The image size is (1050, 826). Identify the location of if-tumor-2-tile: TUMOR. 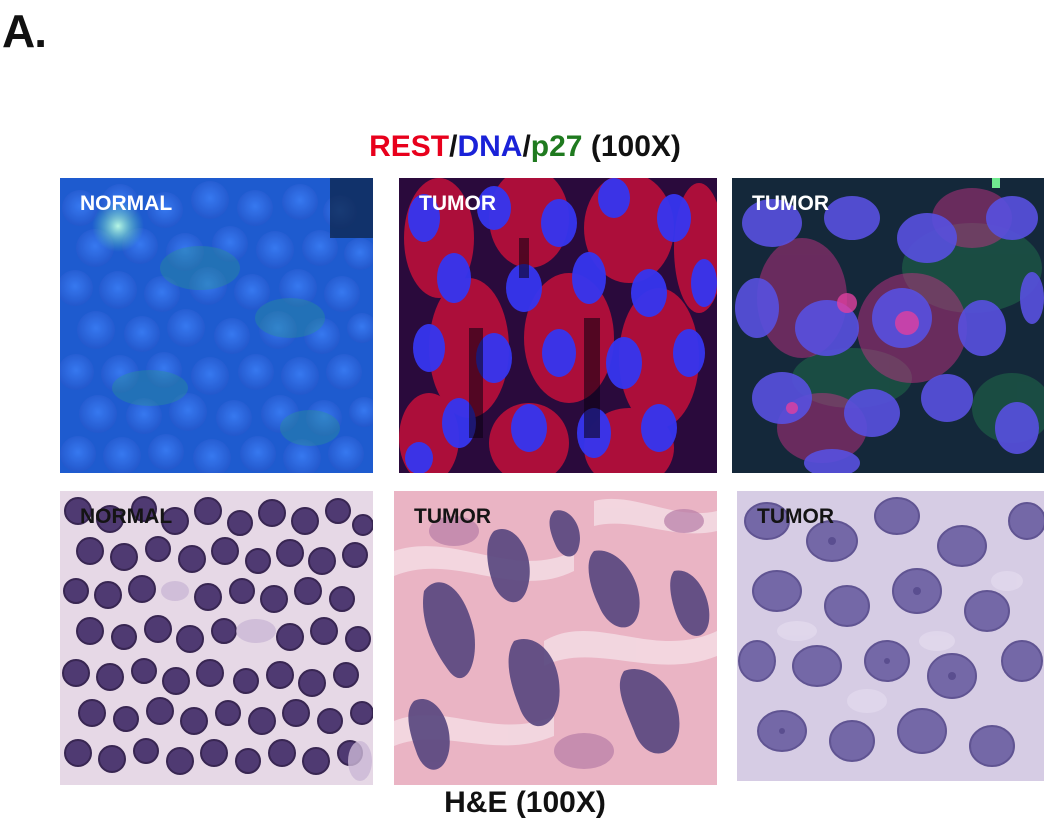
(888, 325).